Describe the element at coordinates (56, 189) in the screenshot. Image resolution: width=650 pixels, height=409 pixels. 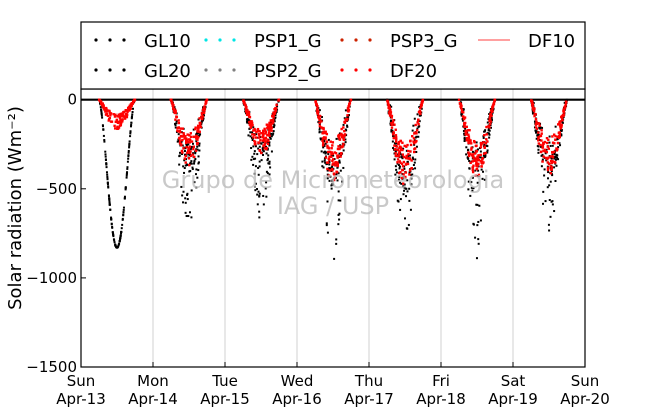
I see `y-tick-label: −500` at that location.